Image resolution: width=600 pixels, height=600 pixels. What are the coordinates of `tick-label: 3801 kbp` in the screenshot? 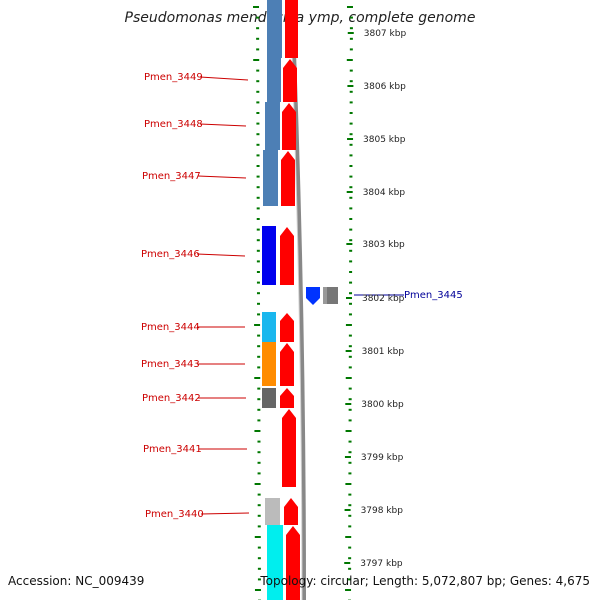 It's located at (383, 352).